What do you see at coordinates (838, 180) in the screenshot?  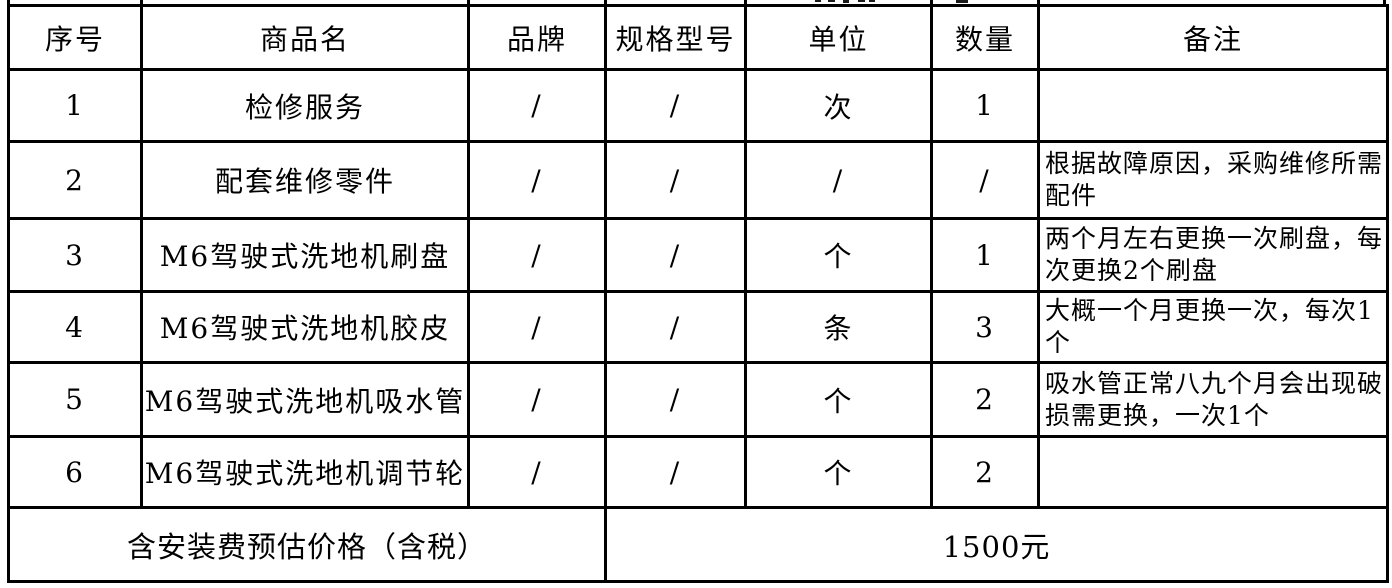 I see `cell-unit: /` at bounding box center [838, 180].